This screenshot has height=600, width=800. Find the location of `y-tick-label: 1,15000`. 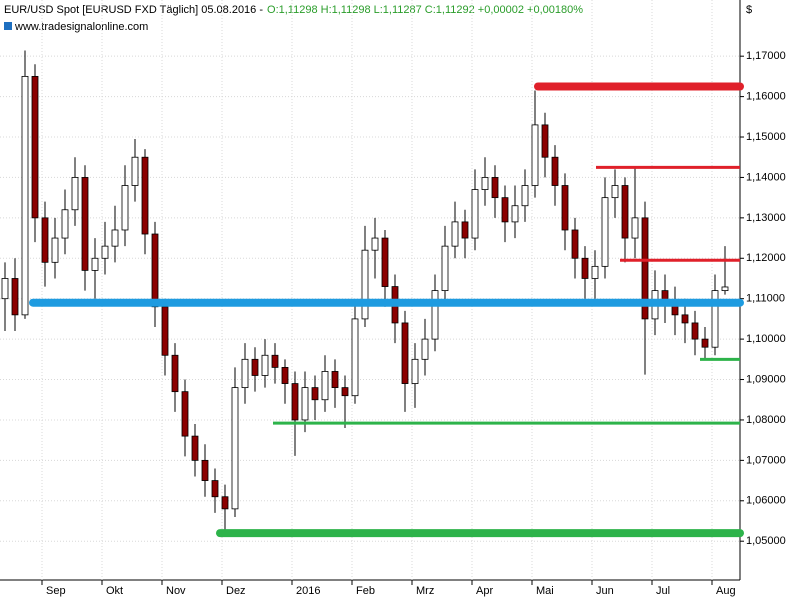

y-tick-label: 1,15000 is located at coordinates (766, 137).